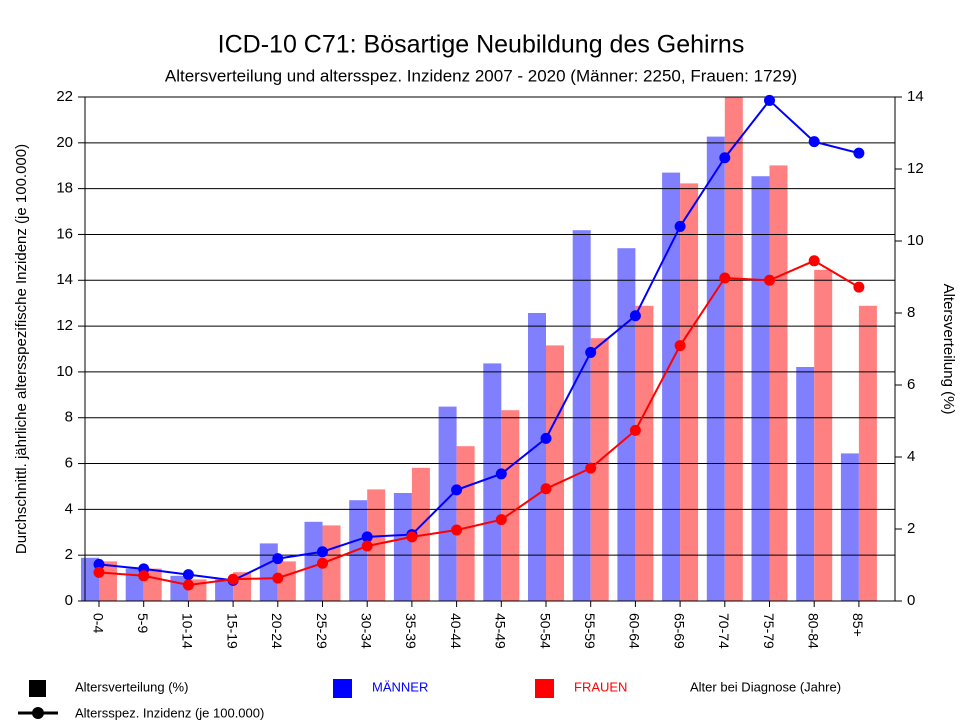 This screenshot has height=727, width=962. I want to click on y2-tick-label: 8, so click(911, 312).